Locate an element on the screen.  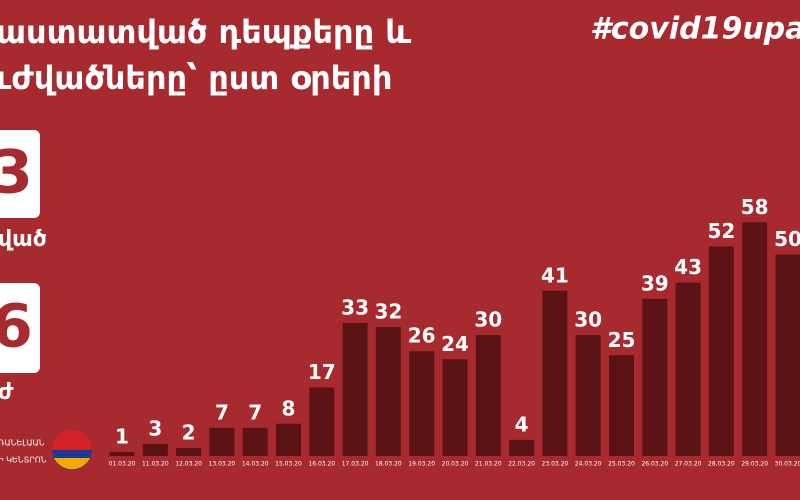
x-tick-label: 28.03.20 is located at coordinates (721, 464).